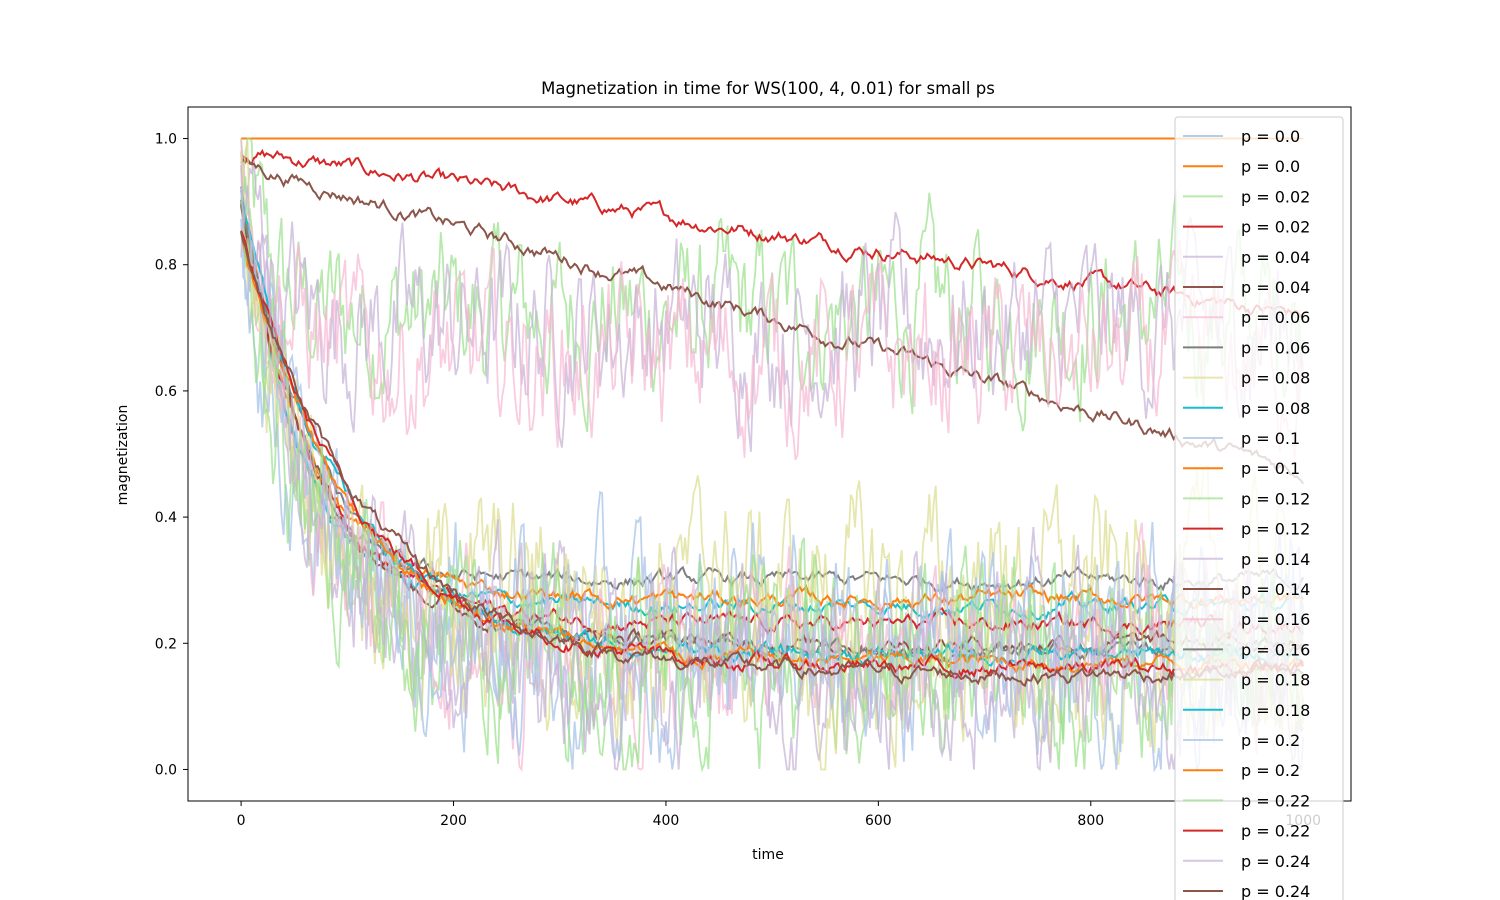  I want to click on y-tick-label: 1.0, so click(166, 140).